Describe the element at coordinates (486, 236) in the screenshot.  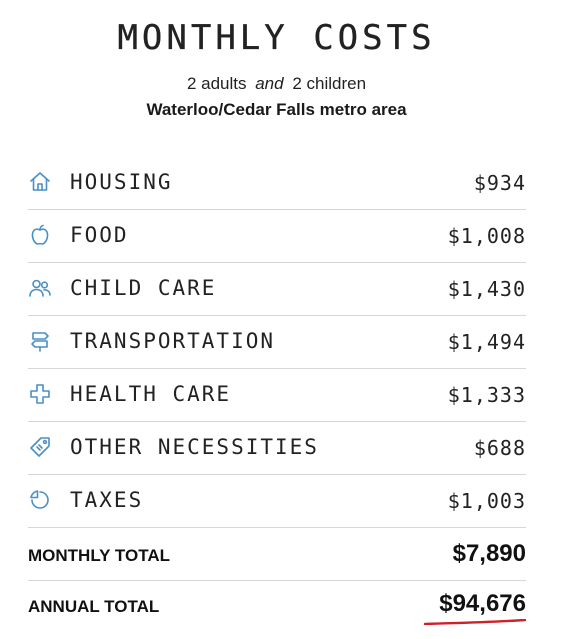
I see `cost-value: $1,008` at that location.